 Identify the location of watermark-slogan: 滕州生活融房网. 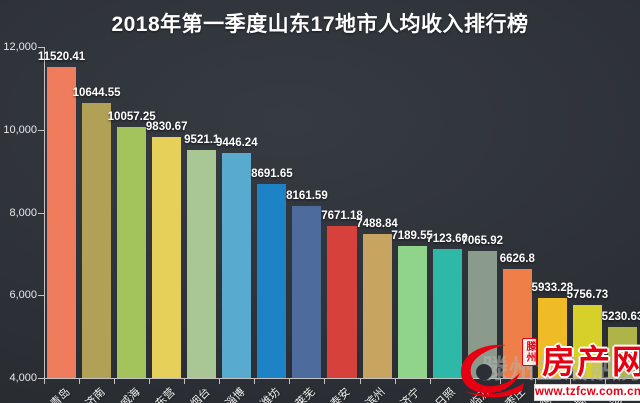
(561, 369).